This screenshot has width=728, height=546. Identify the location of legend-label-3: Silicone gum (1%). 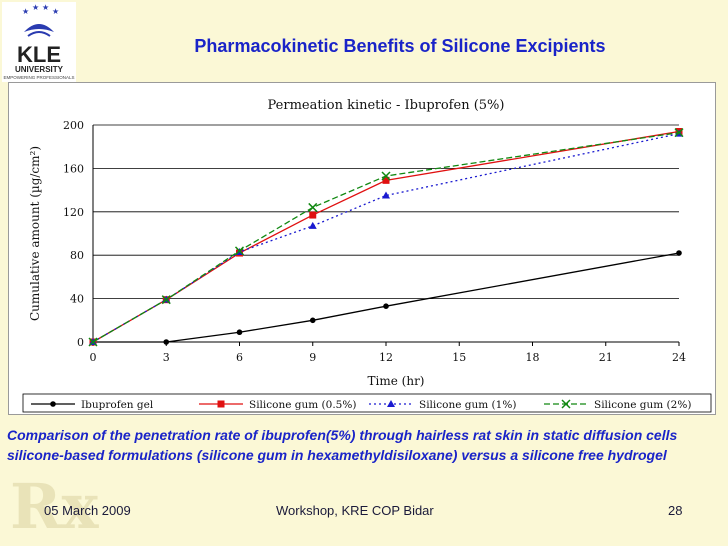
(467, 405).